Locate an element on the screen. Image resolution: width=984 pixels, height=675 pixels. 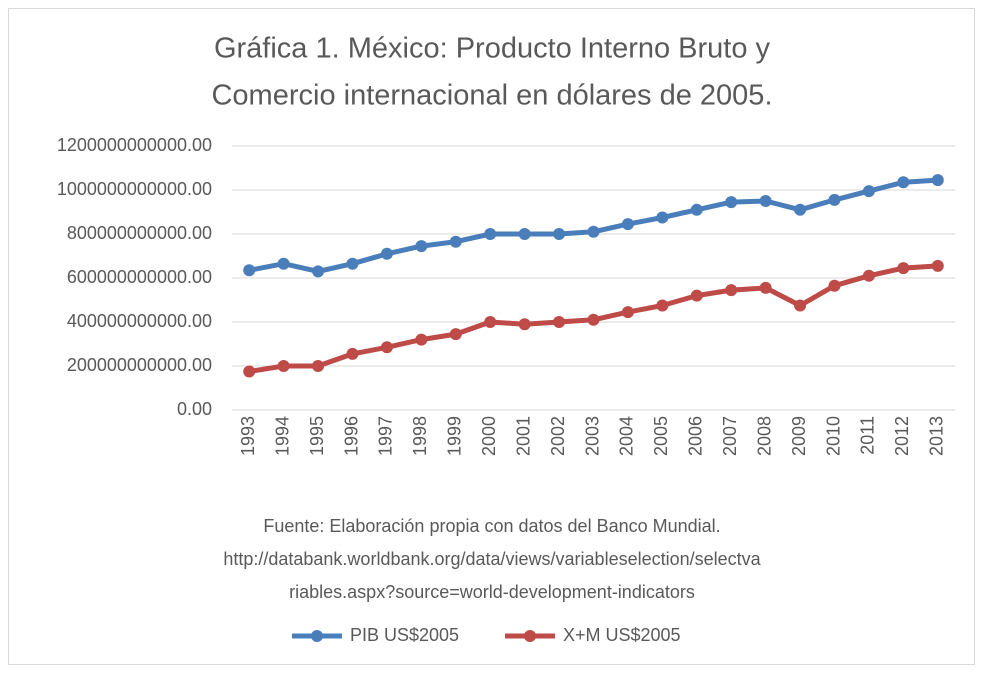
legend-label: X+M US$2005 is located at coordinates (622, 635).